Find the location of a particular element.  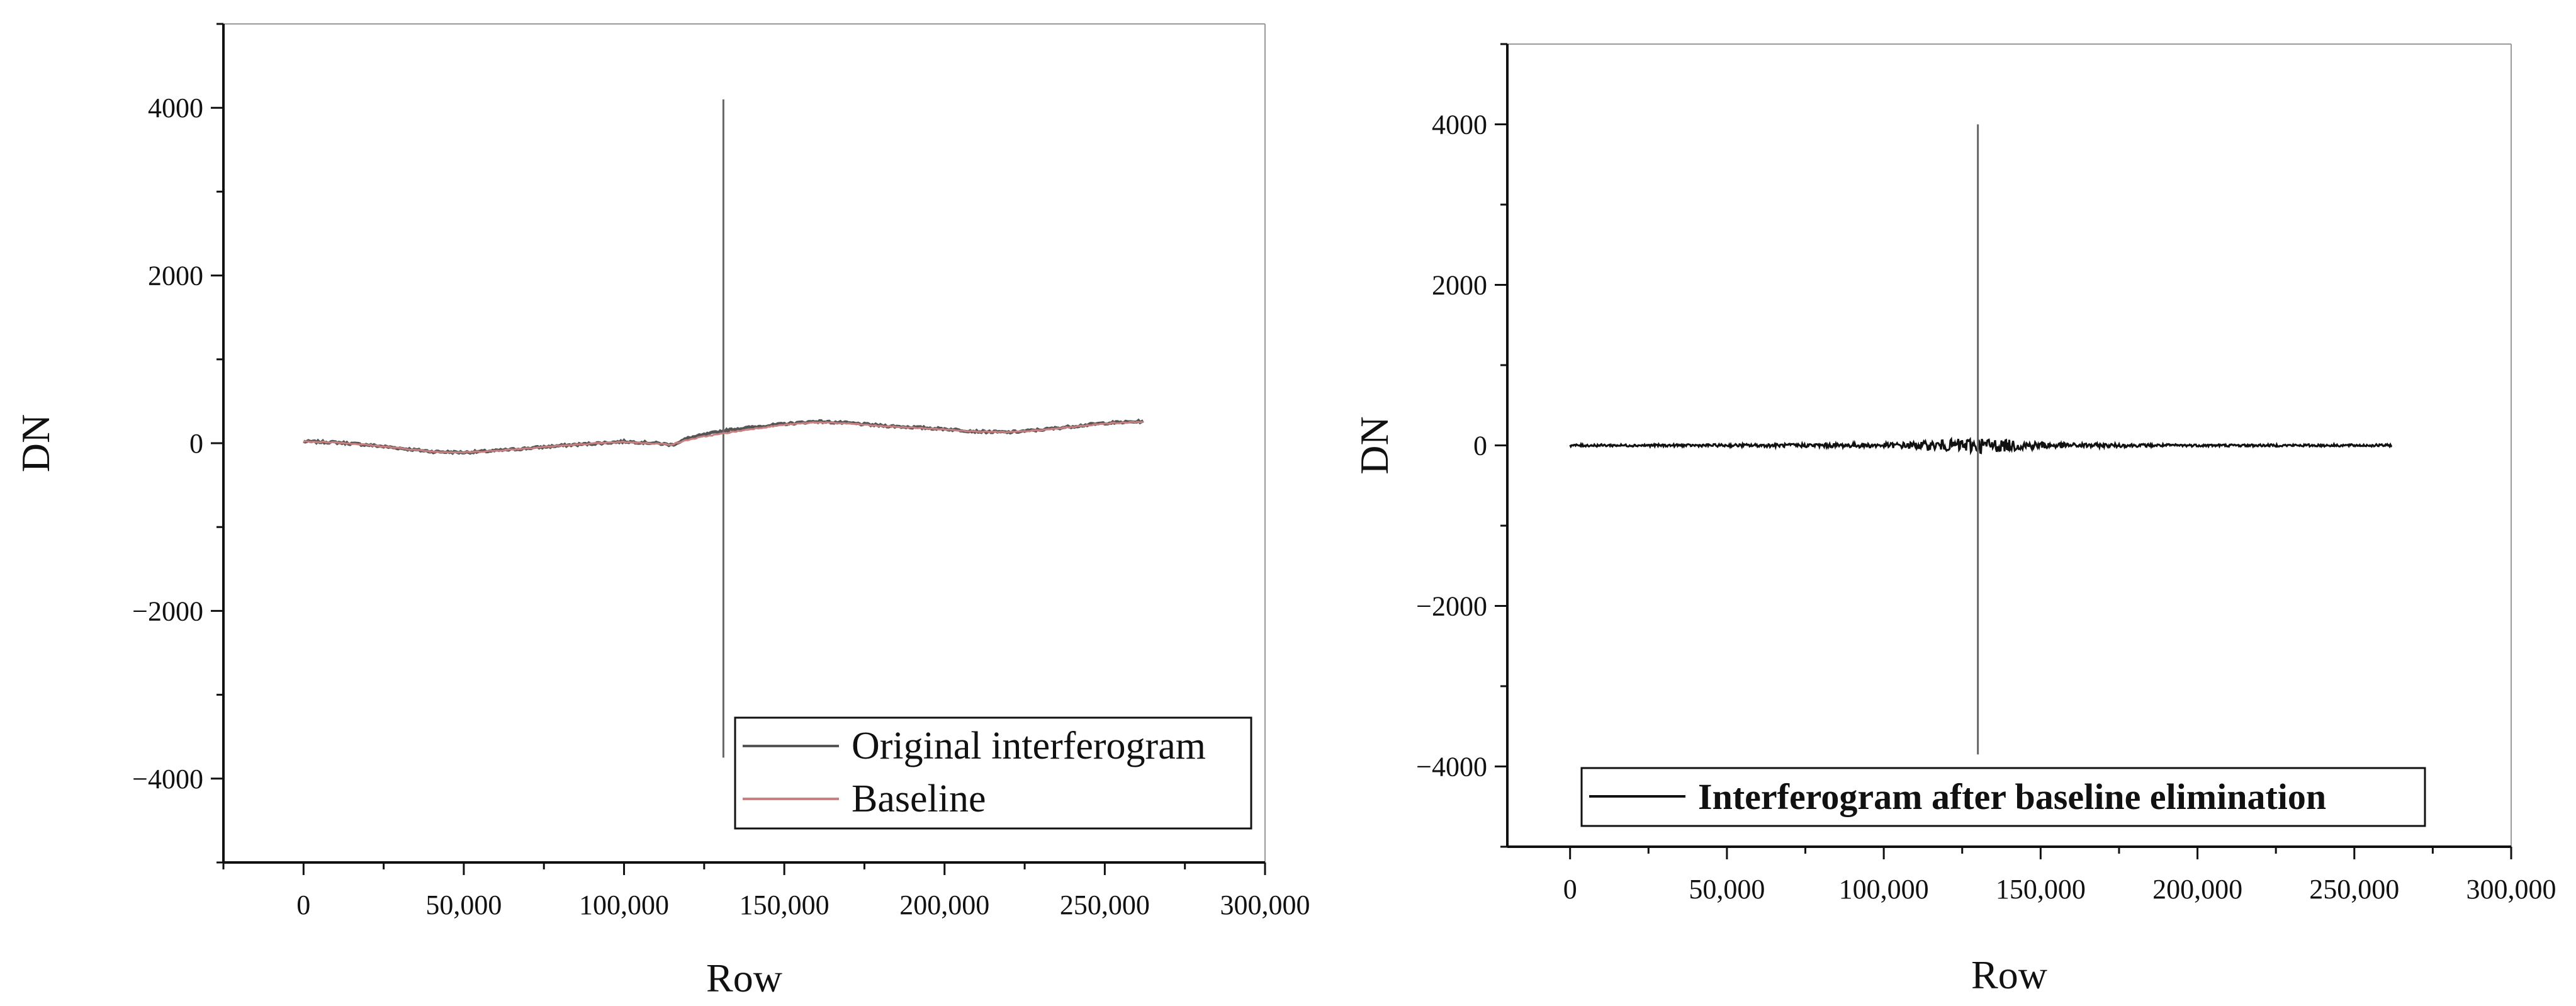

legend-label: Original interferogram is located at coordinates (1029, 746).